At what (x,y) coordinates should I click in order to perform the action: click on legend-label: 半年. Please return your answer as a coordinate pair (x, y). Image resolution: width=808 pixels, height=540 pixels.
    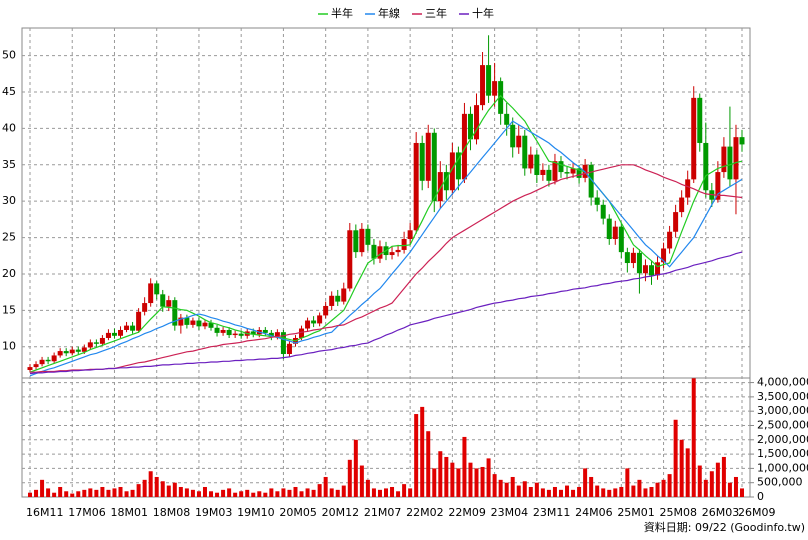
    Looking at the image, I should click on (342, 13).